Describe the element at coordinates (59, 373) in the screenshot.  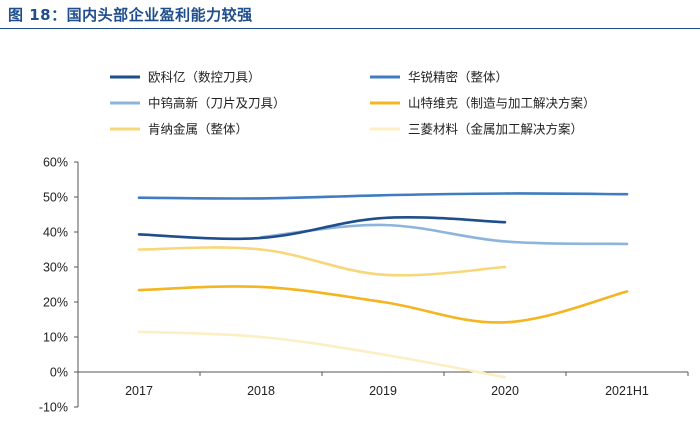
I see `y-tick-label: 0%` at that location.